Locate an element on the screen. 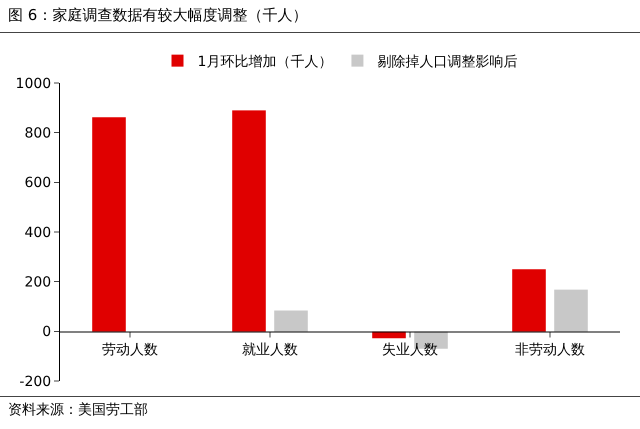 The height and width of the screenshot is (429, 640). x-tick-label: 劳动人数 is located at coordinates (130, 350).